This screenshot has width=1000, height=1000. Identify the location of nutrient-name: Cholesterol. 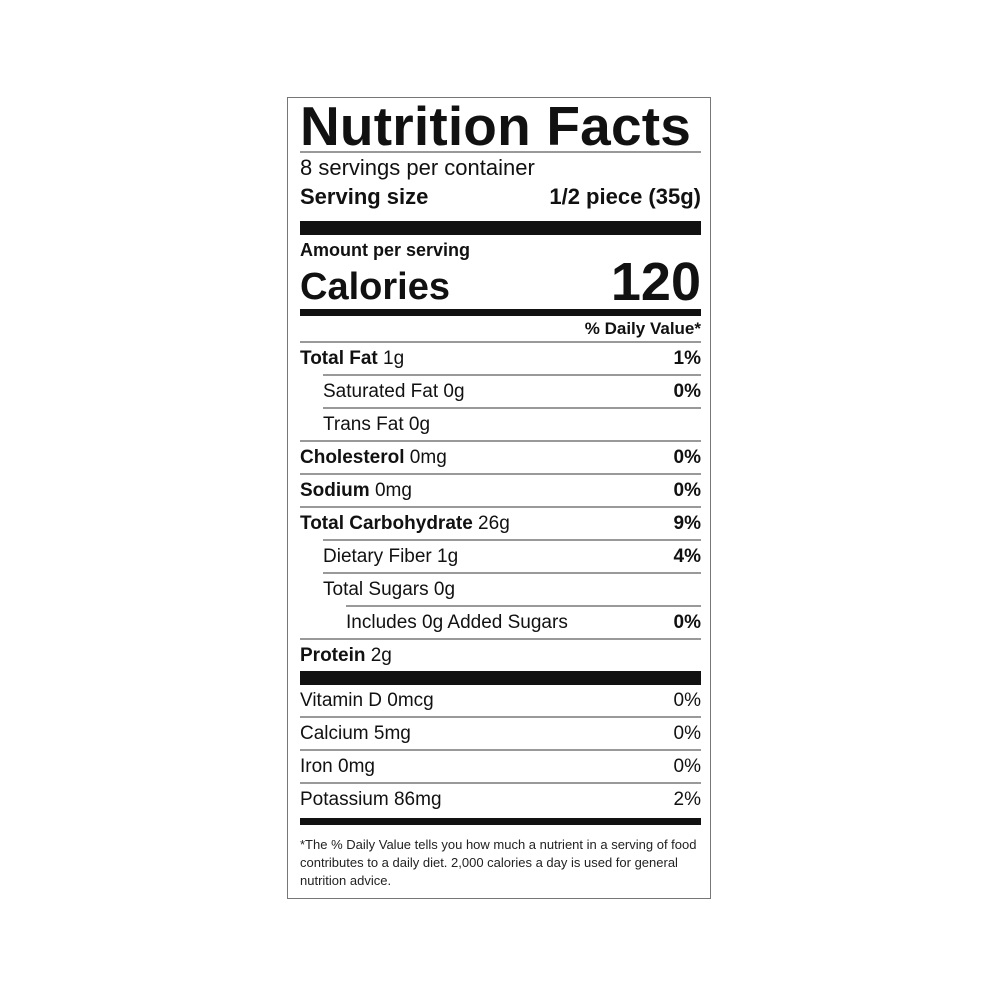
(352, 457).